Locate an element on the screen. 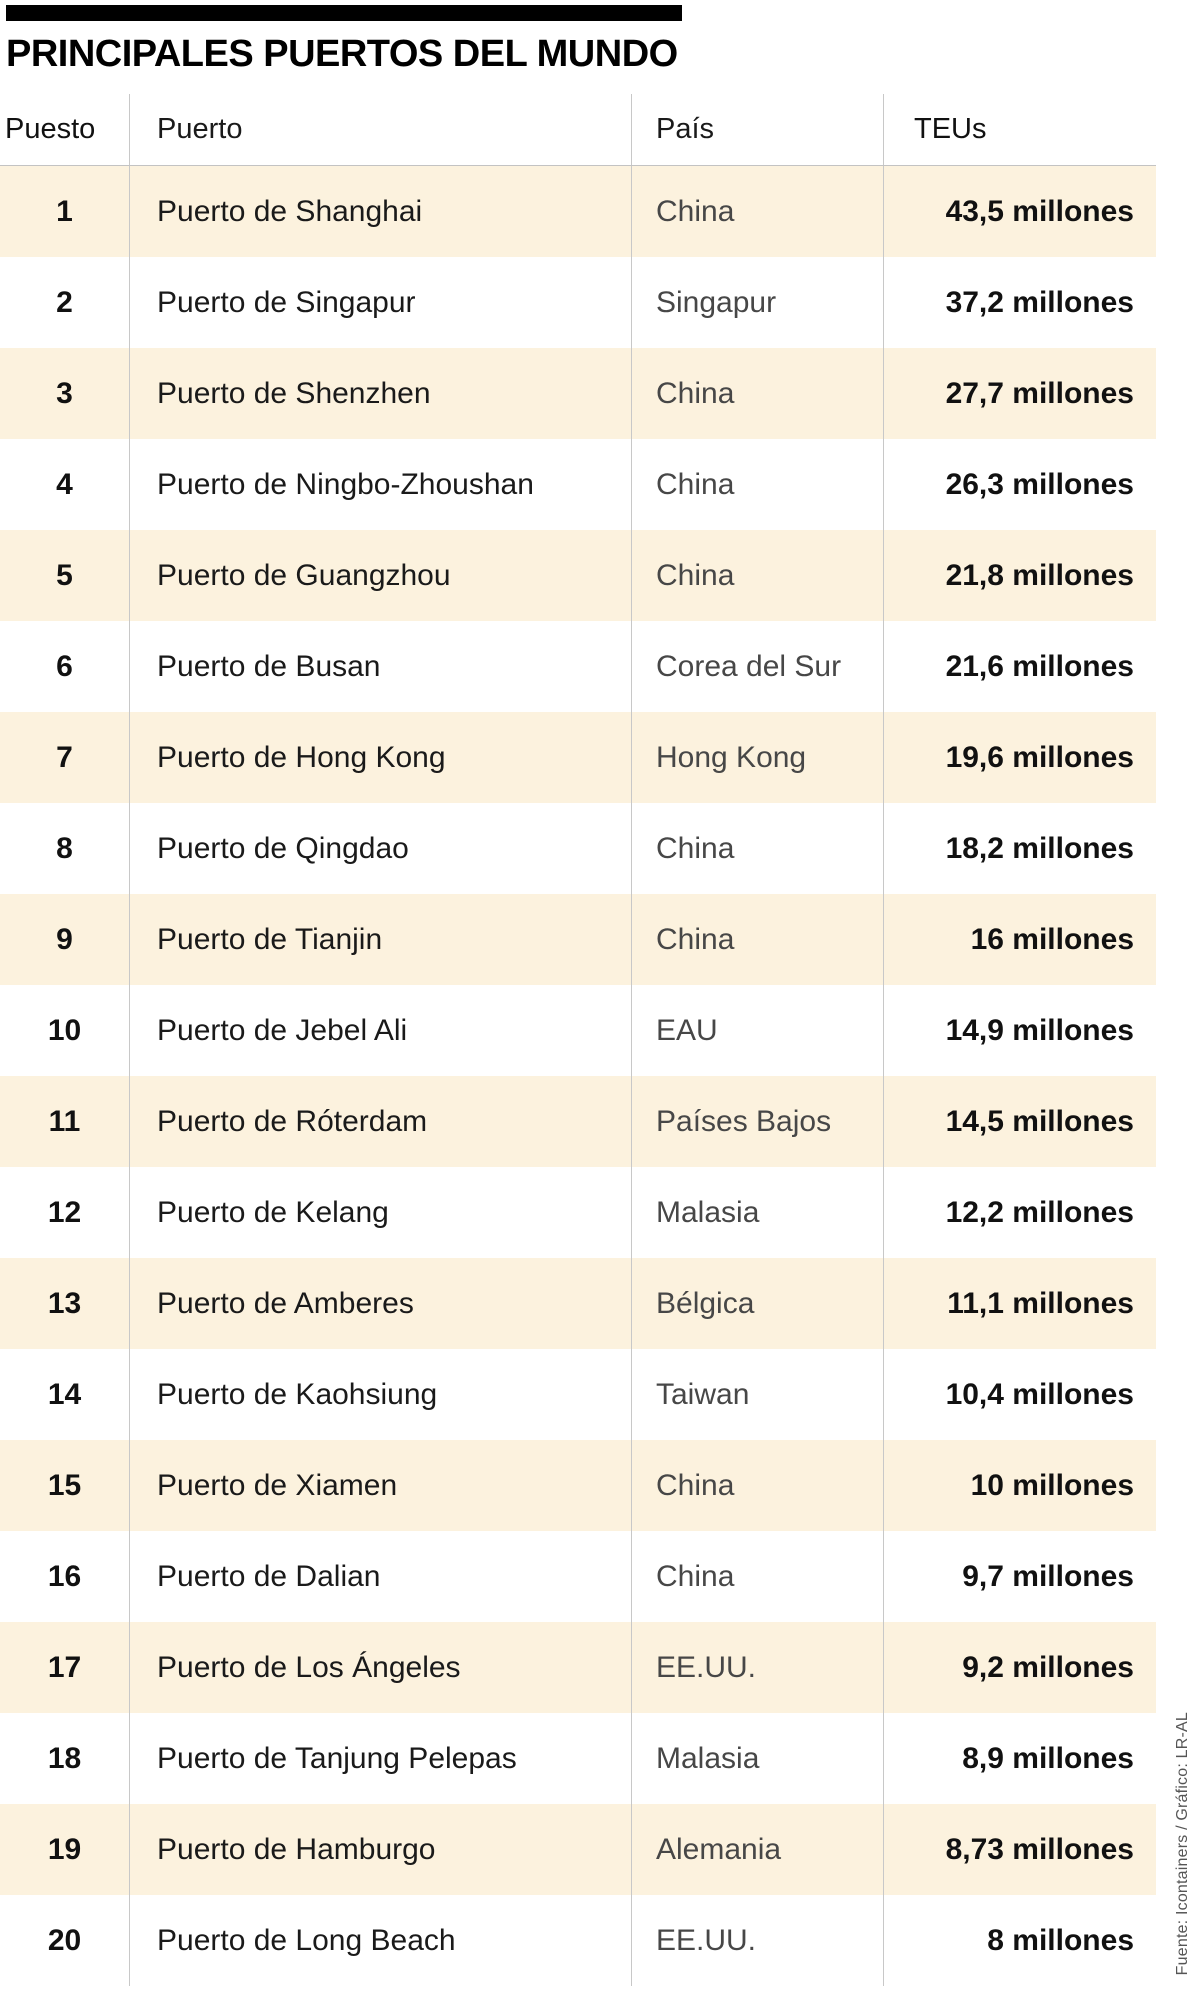 The width and height of the screenshot is (1200, 1997). table-row: 1 Puerto de Shanghai China 43,5 millones is located at coordinates (578, 211).